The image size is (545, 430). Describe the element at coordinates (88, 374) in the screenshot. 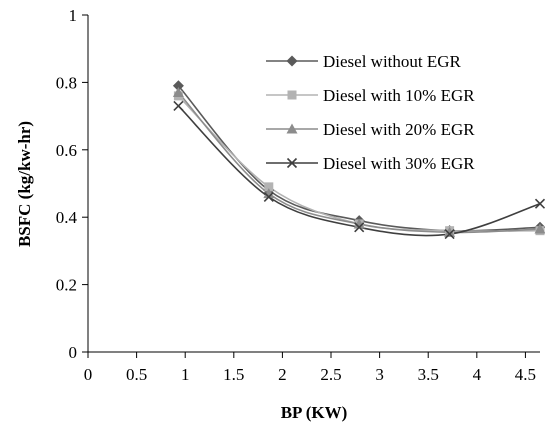

I see `x-tick-label: 0` at that location.